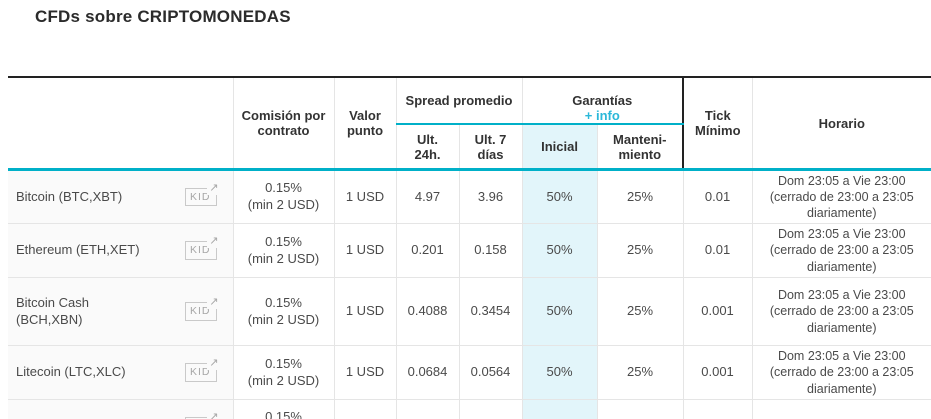  Describe the element at coordinates (427, 250) in the screenshot. I see `cell-spread-24h: 0.201` at that location.